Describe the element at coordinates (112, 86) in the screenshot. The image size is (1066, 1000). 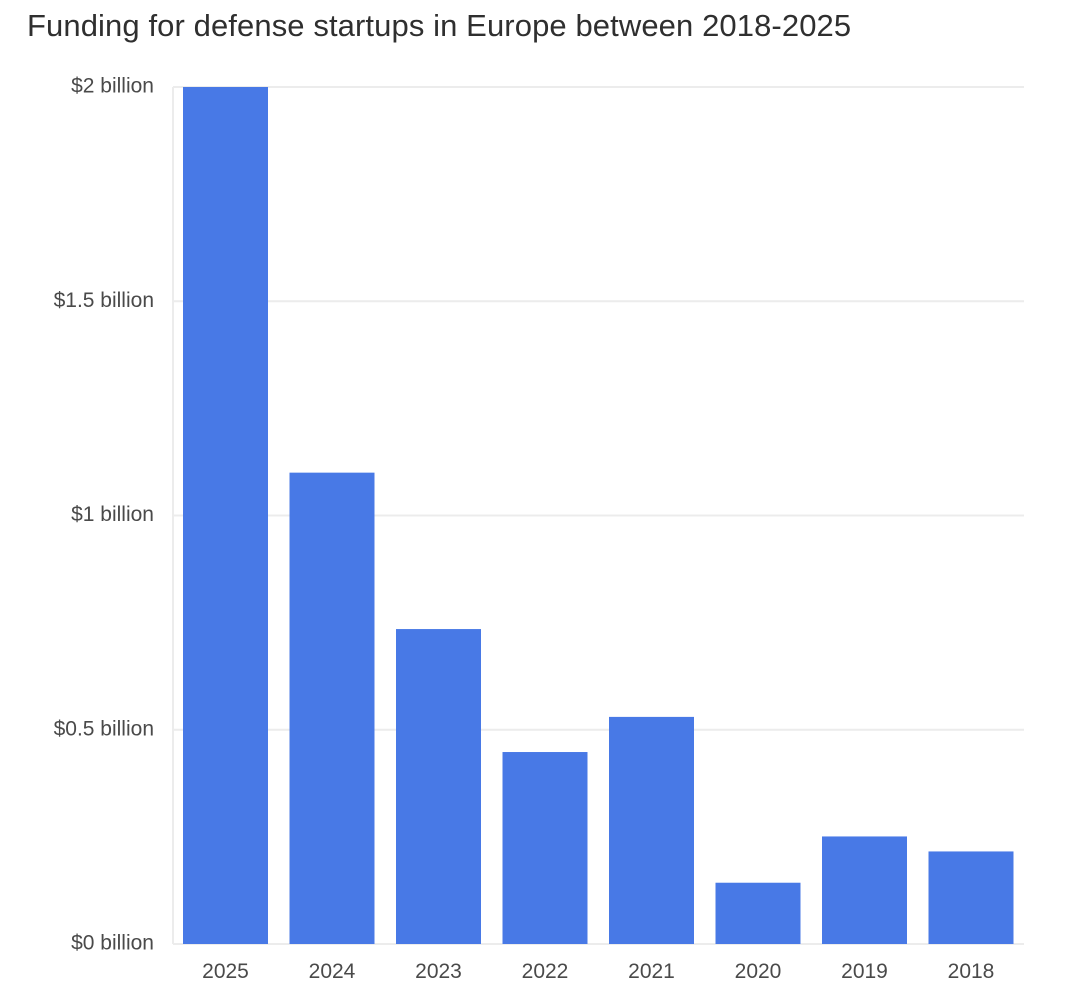
I see `y-tick-label: $2 billion` at that location.